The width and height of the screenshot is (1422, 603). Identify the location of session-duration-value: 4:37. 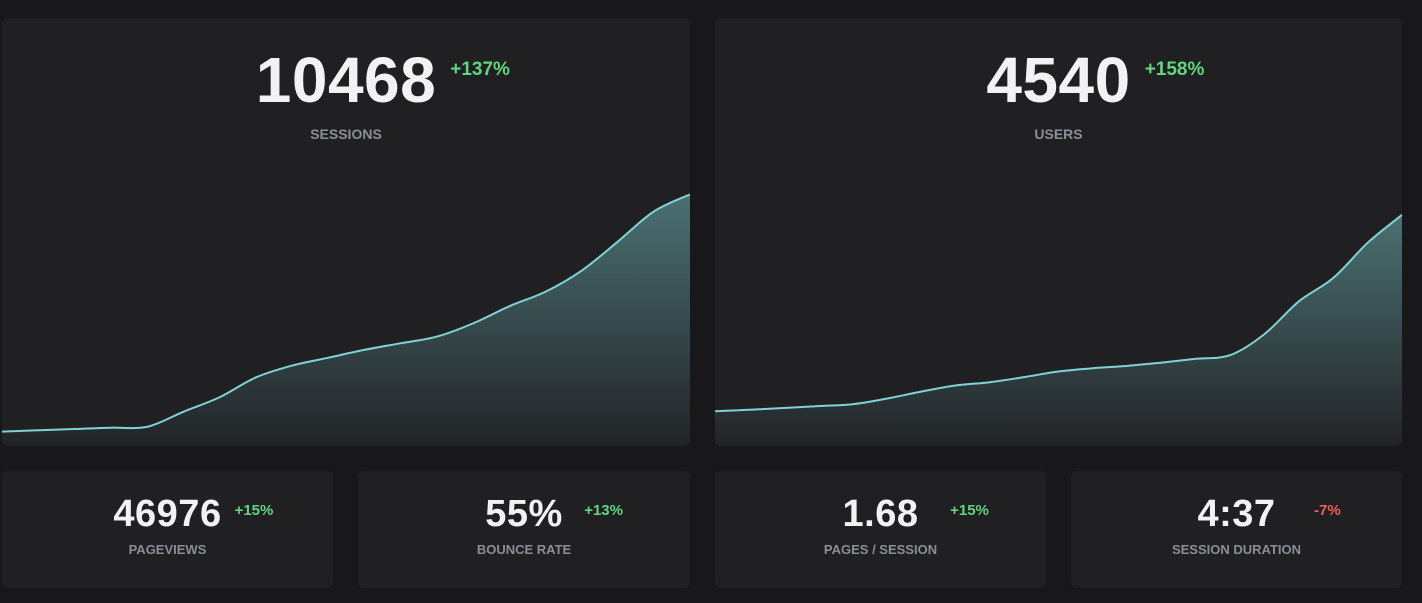
(1236, 514).